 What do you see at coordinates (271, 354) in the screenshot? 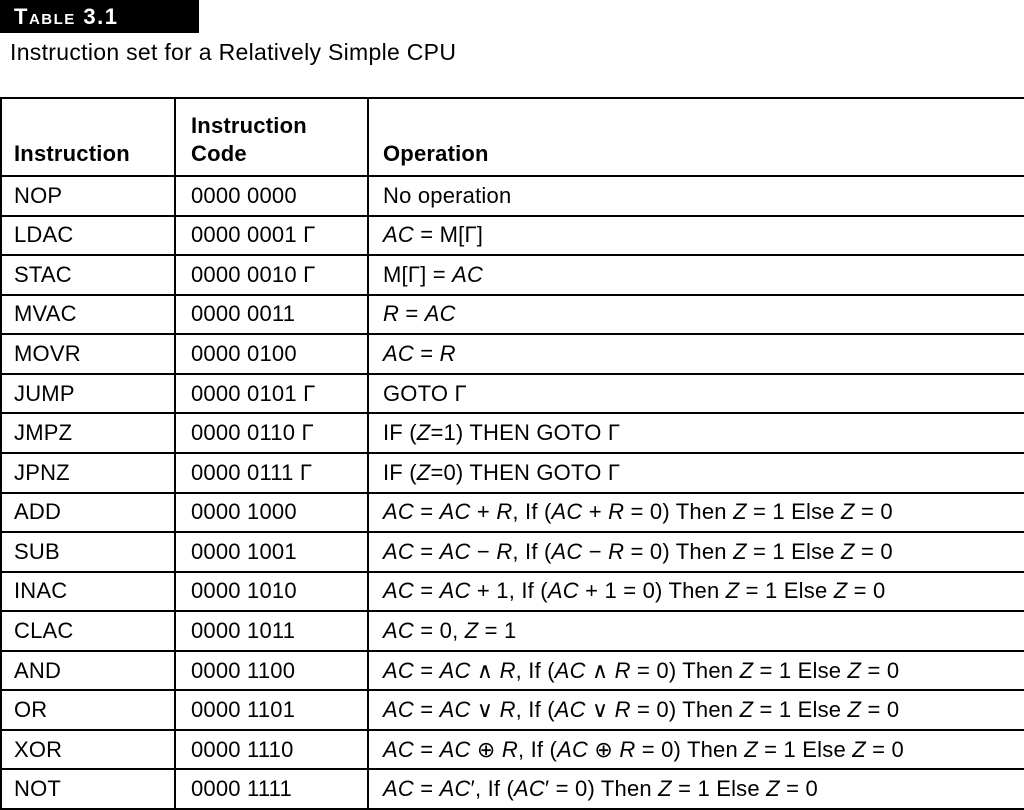
I see `cell-code: 0000 0100` at bounding box center [271, 354].